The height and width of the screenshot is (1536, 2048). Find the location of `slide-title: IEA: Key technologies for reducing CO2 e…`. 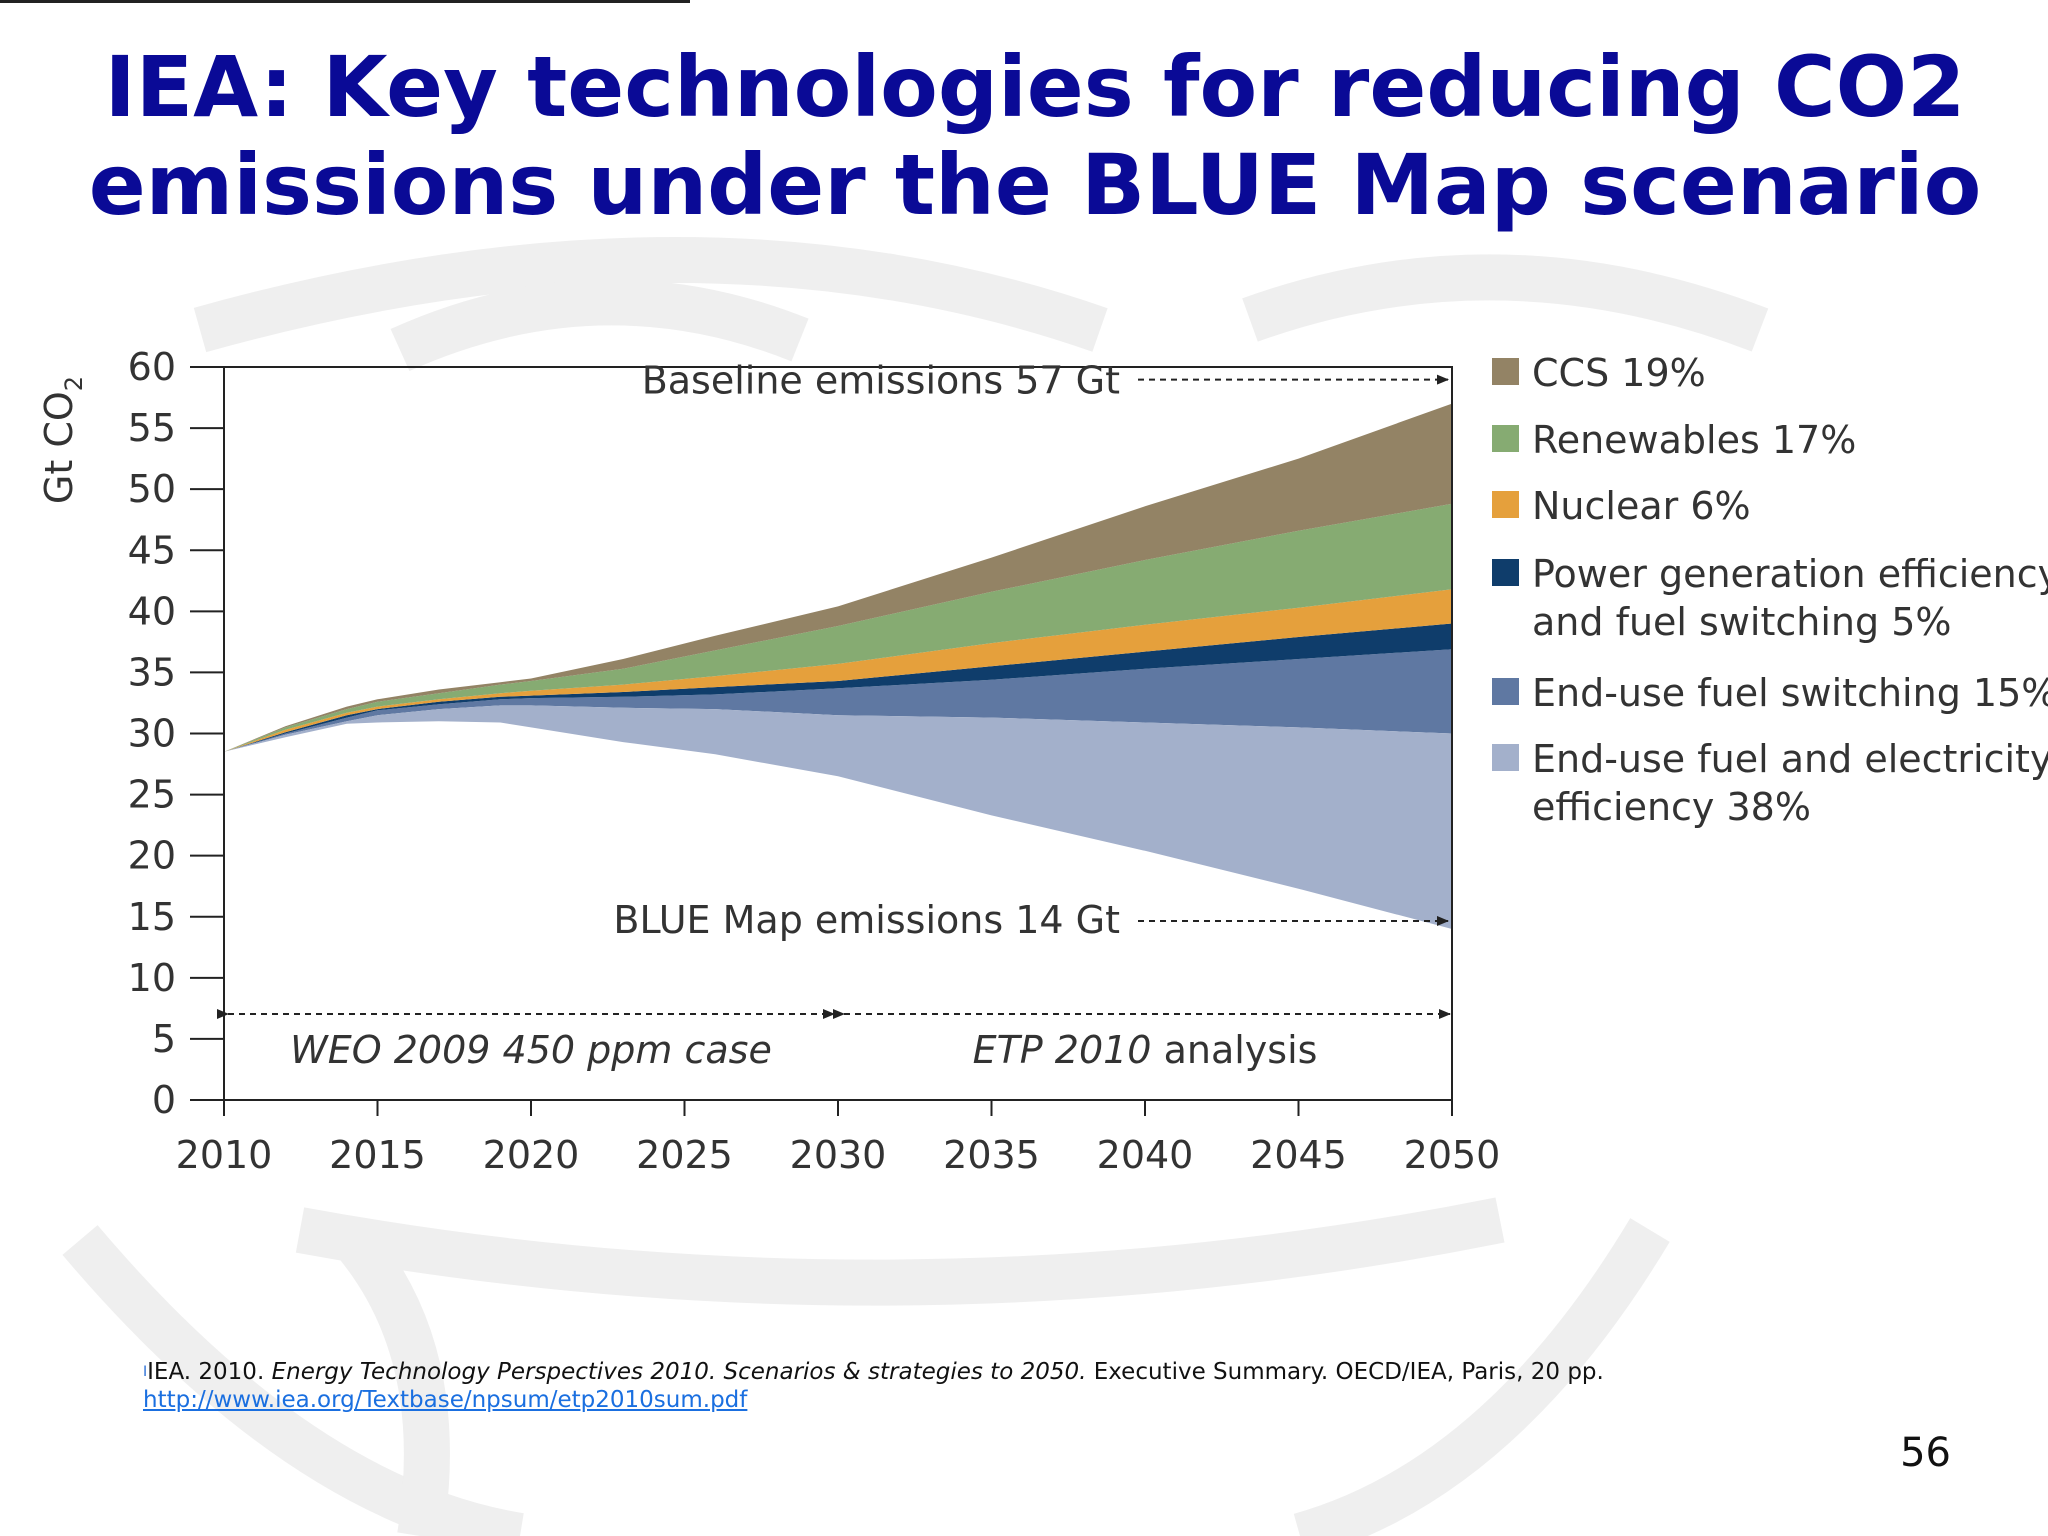

slide-title: IEA: Key technologies for reducing CO2 e… is located at coordinates (1035, 136).